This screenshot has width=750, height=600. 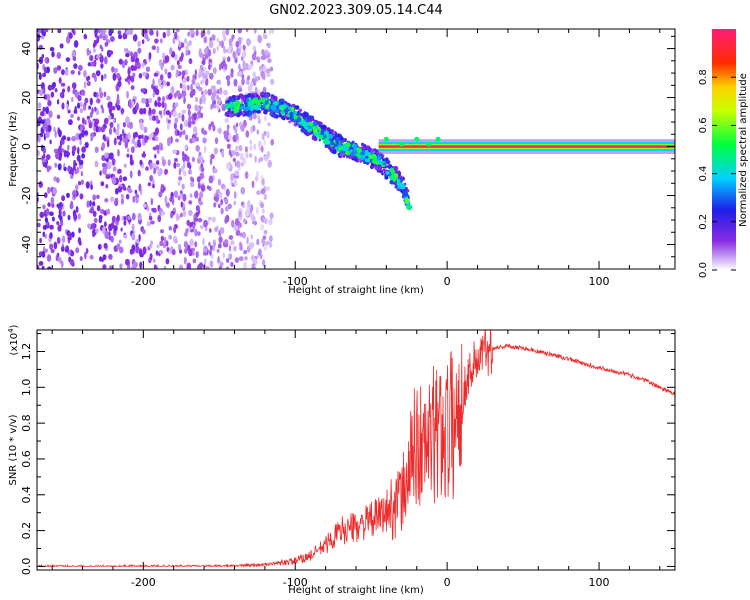 What do you see at coordinates (724, 149) in the screenshot?
I see `colorbar-gradient` at bounding box center [724, 149].